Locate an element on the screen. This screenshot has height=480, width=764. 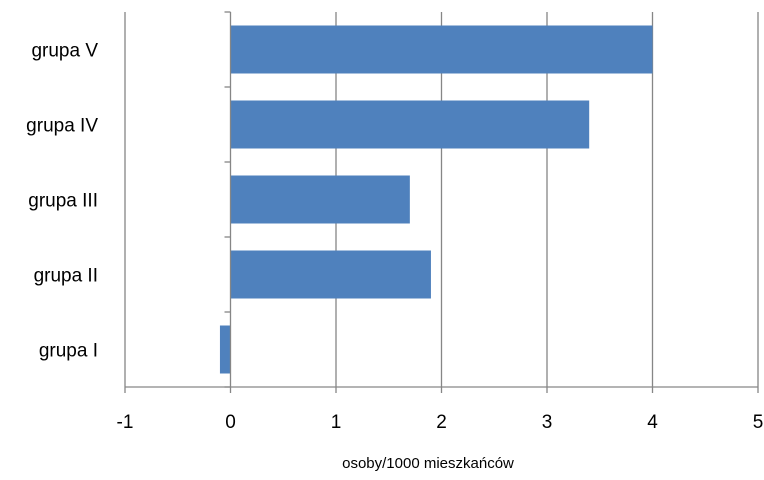
bar-grupa-v is located at coordinates (441, 49).